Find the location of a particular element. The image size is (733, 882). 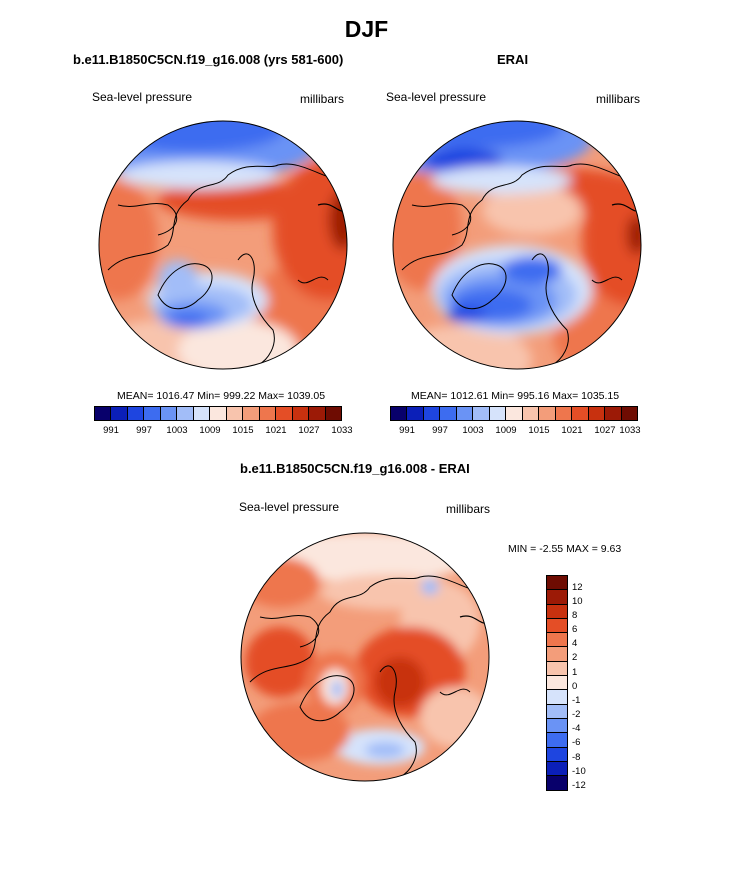

panel-1-colorbar is located at coordinates (218, 413).